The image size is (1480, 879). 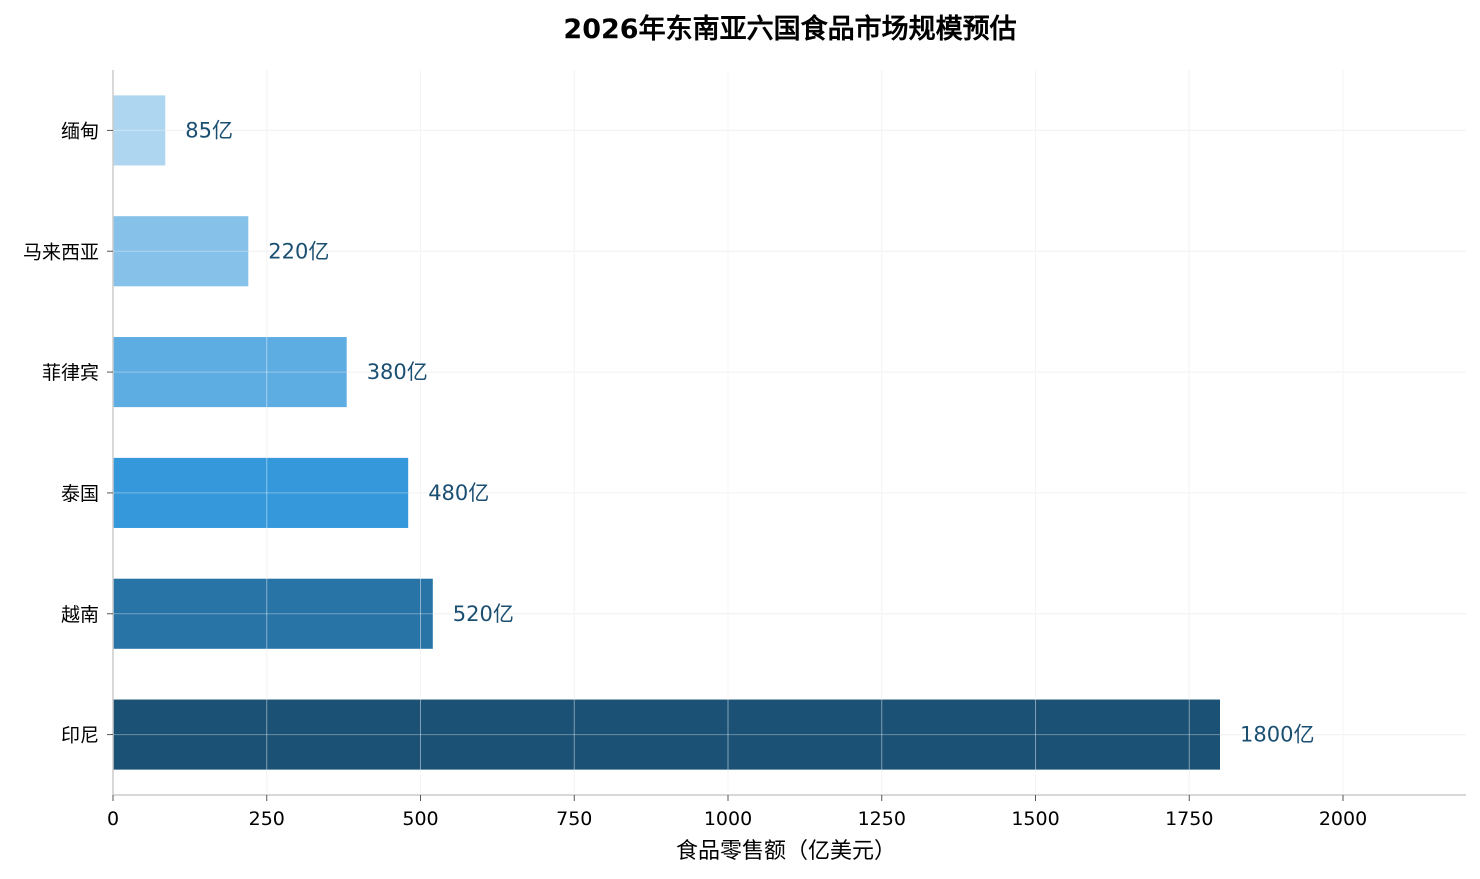 I want to click on y-tick-label: 印尼, so click(x=80, y=736).